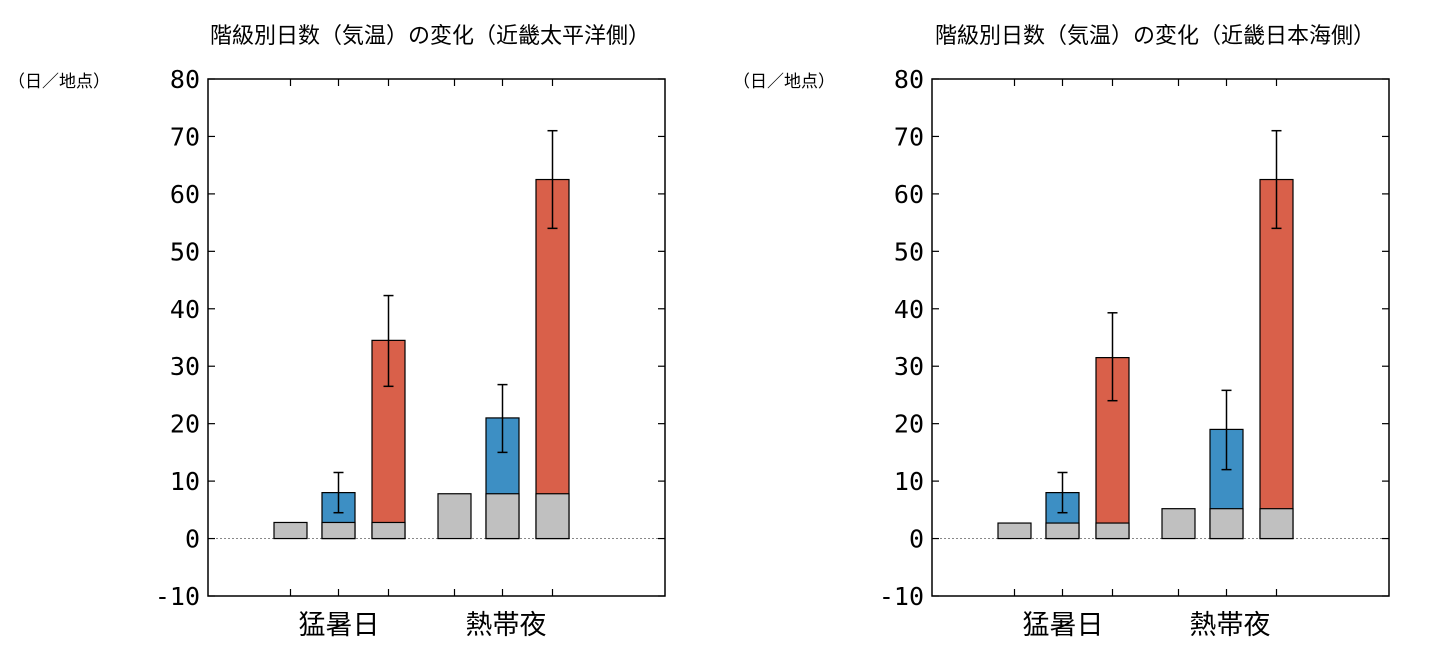 Image resolution: width=1445 pixels, height=665 pixels. I want to click on chart-title: 階級別日数（気温）の変化（近畿太平洋側）, so click(430, 36).